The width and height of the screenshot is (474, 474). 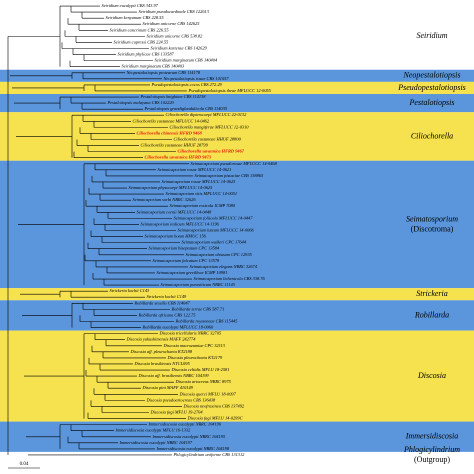 I want to click on clade-label: Pseudopestalotiopsis, so click(x=431, y=87).